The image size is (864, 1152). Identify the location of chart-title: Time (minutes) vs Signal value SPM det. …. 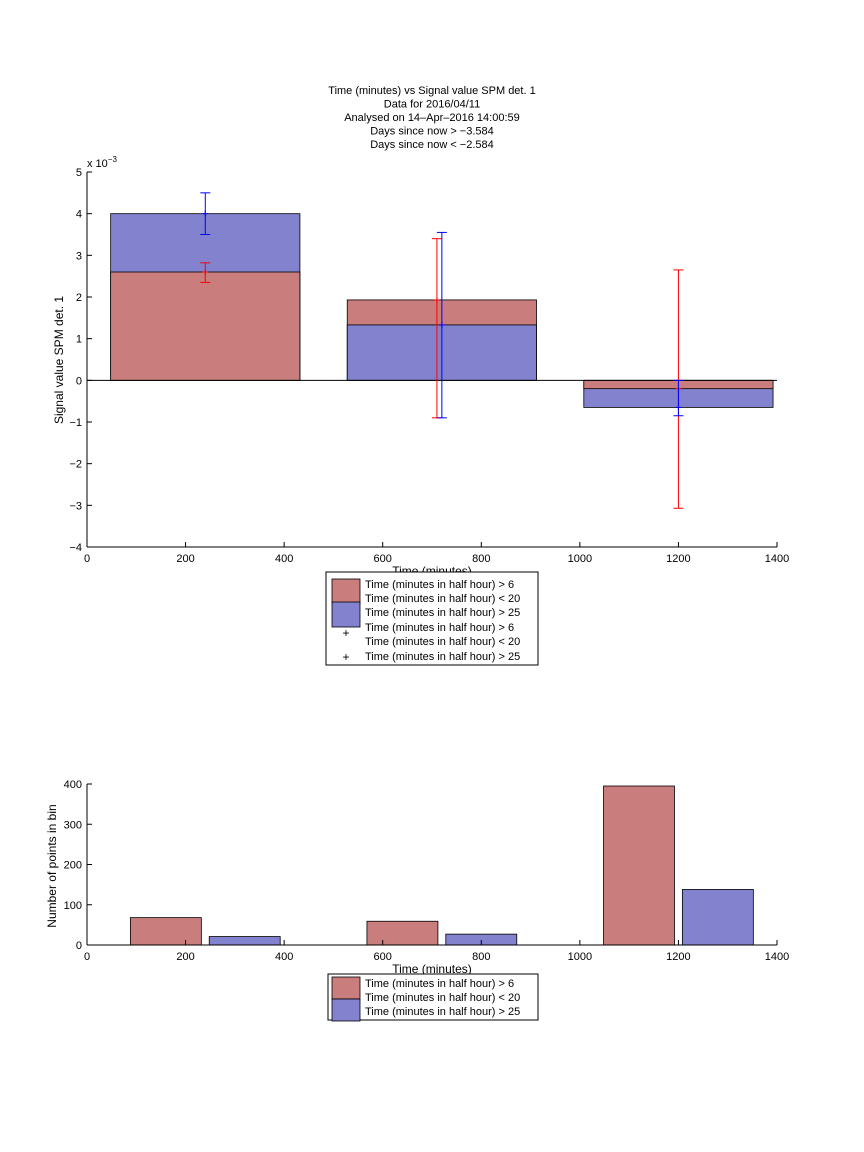
(431, 118).